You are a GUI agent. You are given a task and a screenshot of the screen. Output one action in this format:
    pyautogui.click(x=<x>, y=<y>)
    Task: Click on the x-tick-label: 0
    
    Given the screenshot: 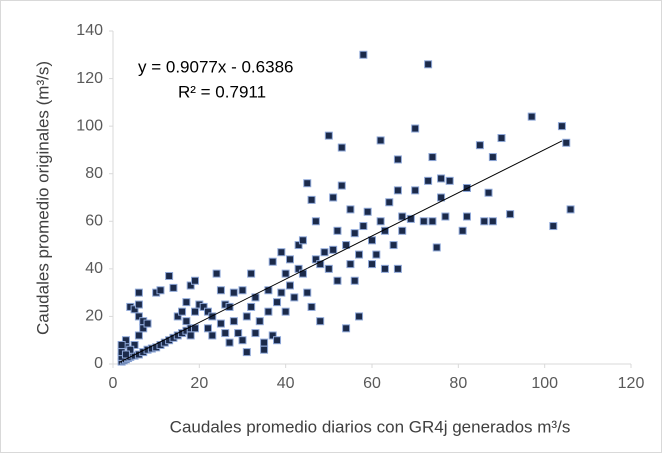 What is the action you would take?
    pyautogui.click(x=113, y=383)
    